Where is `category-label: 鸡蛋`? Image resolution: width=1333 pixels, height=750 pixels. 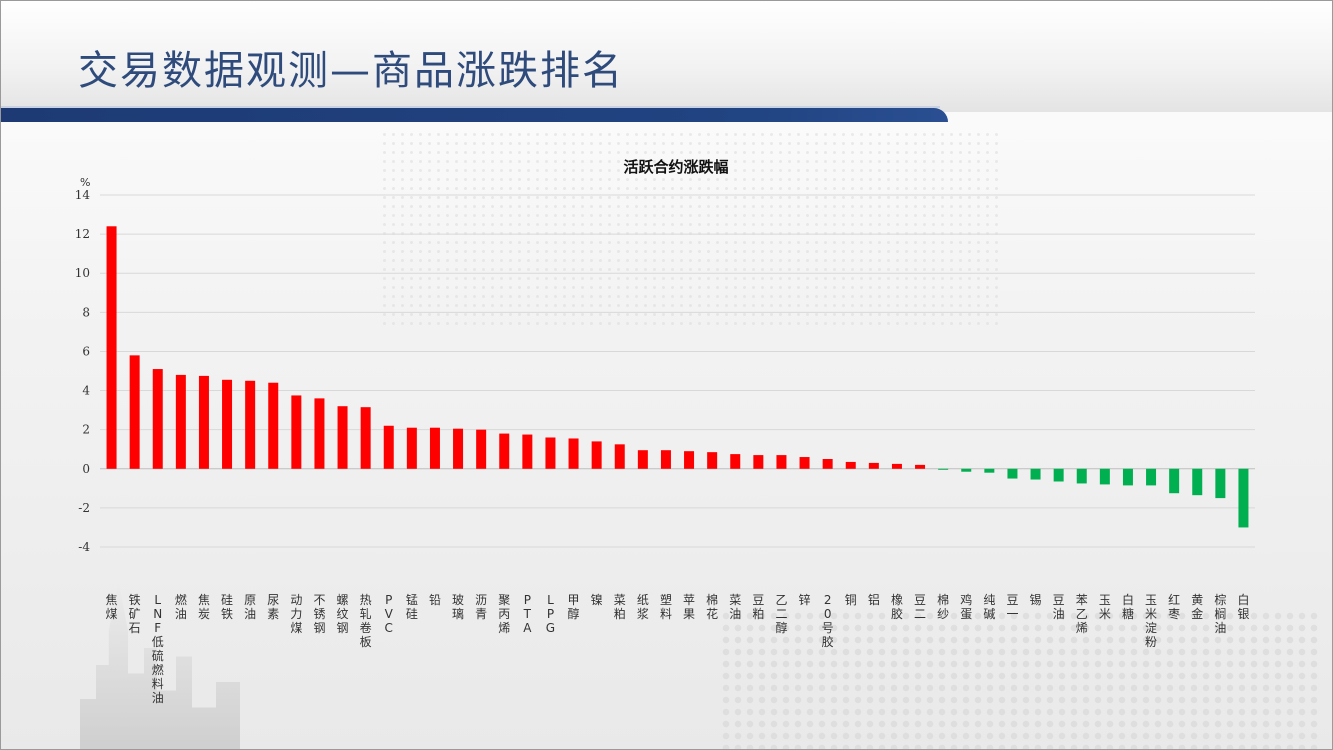 category-label: 鸡蛋 is located at coordinates (966, 606).